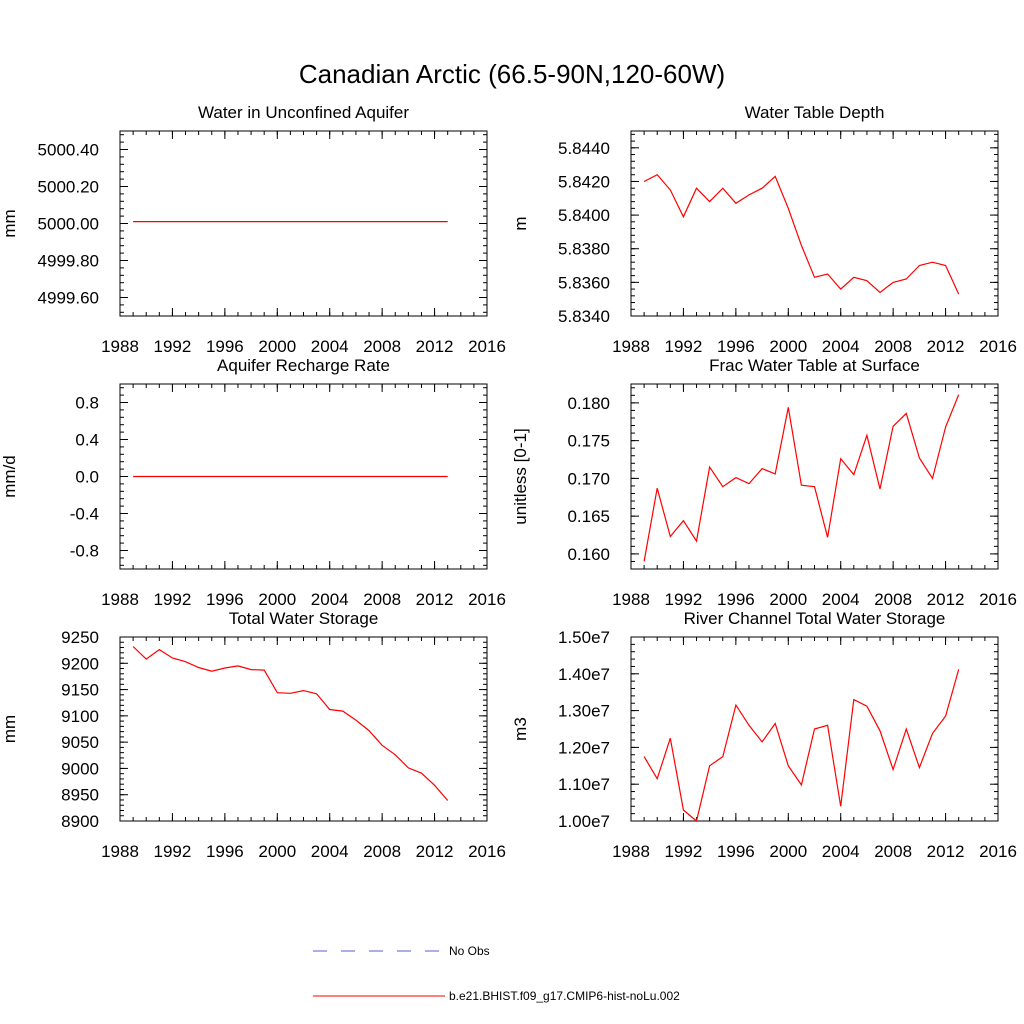 The image size is (1024, 1024). What do you see at coordinates (584, 316) in the screenshot?
I see `y-tick-label: 5.8340` at bounding box center [584, 316].